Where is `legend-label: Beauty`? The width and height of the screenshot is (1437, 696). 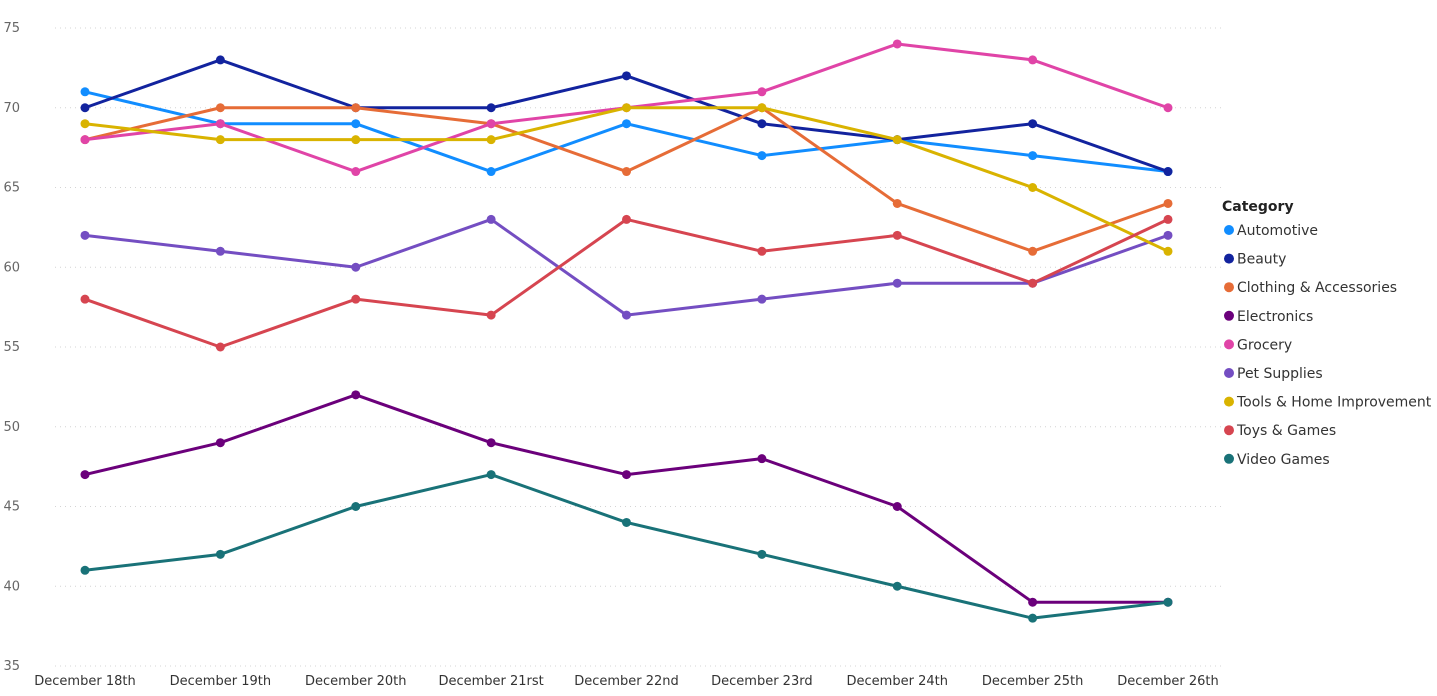 legend-label: Beauty is located at coordinates (1261, 260).